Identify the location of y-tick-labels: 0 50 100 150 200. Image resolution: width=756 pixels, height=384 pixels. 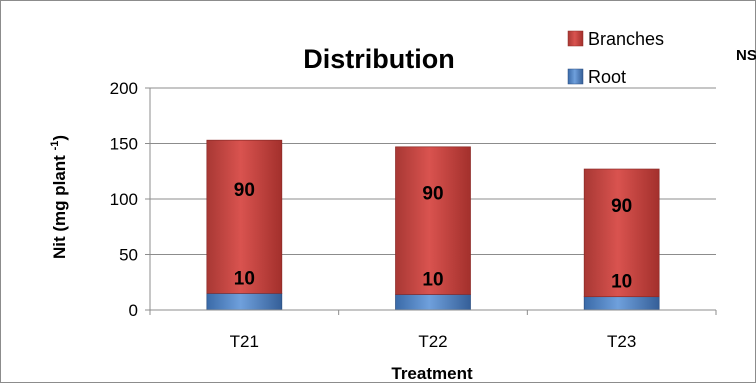
(124, 199).